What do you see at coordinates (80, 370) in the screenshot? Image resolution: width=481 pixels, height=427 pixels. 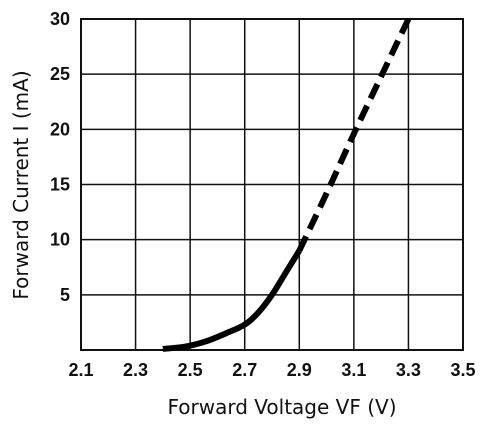 I see `x-tick-label: 2.1` at bounding box center [80, 370].